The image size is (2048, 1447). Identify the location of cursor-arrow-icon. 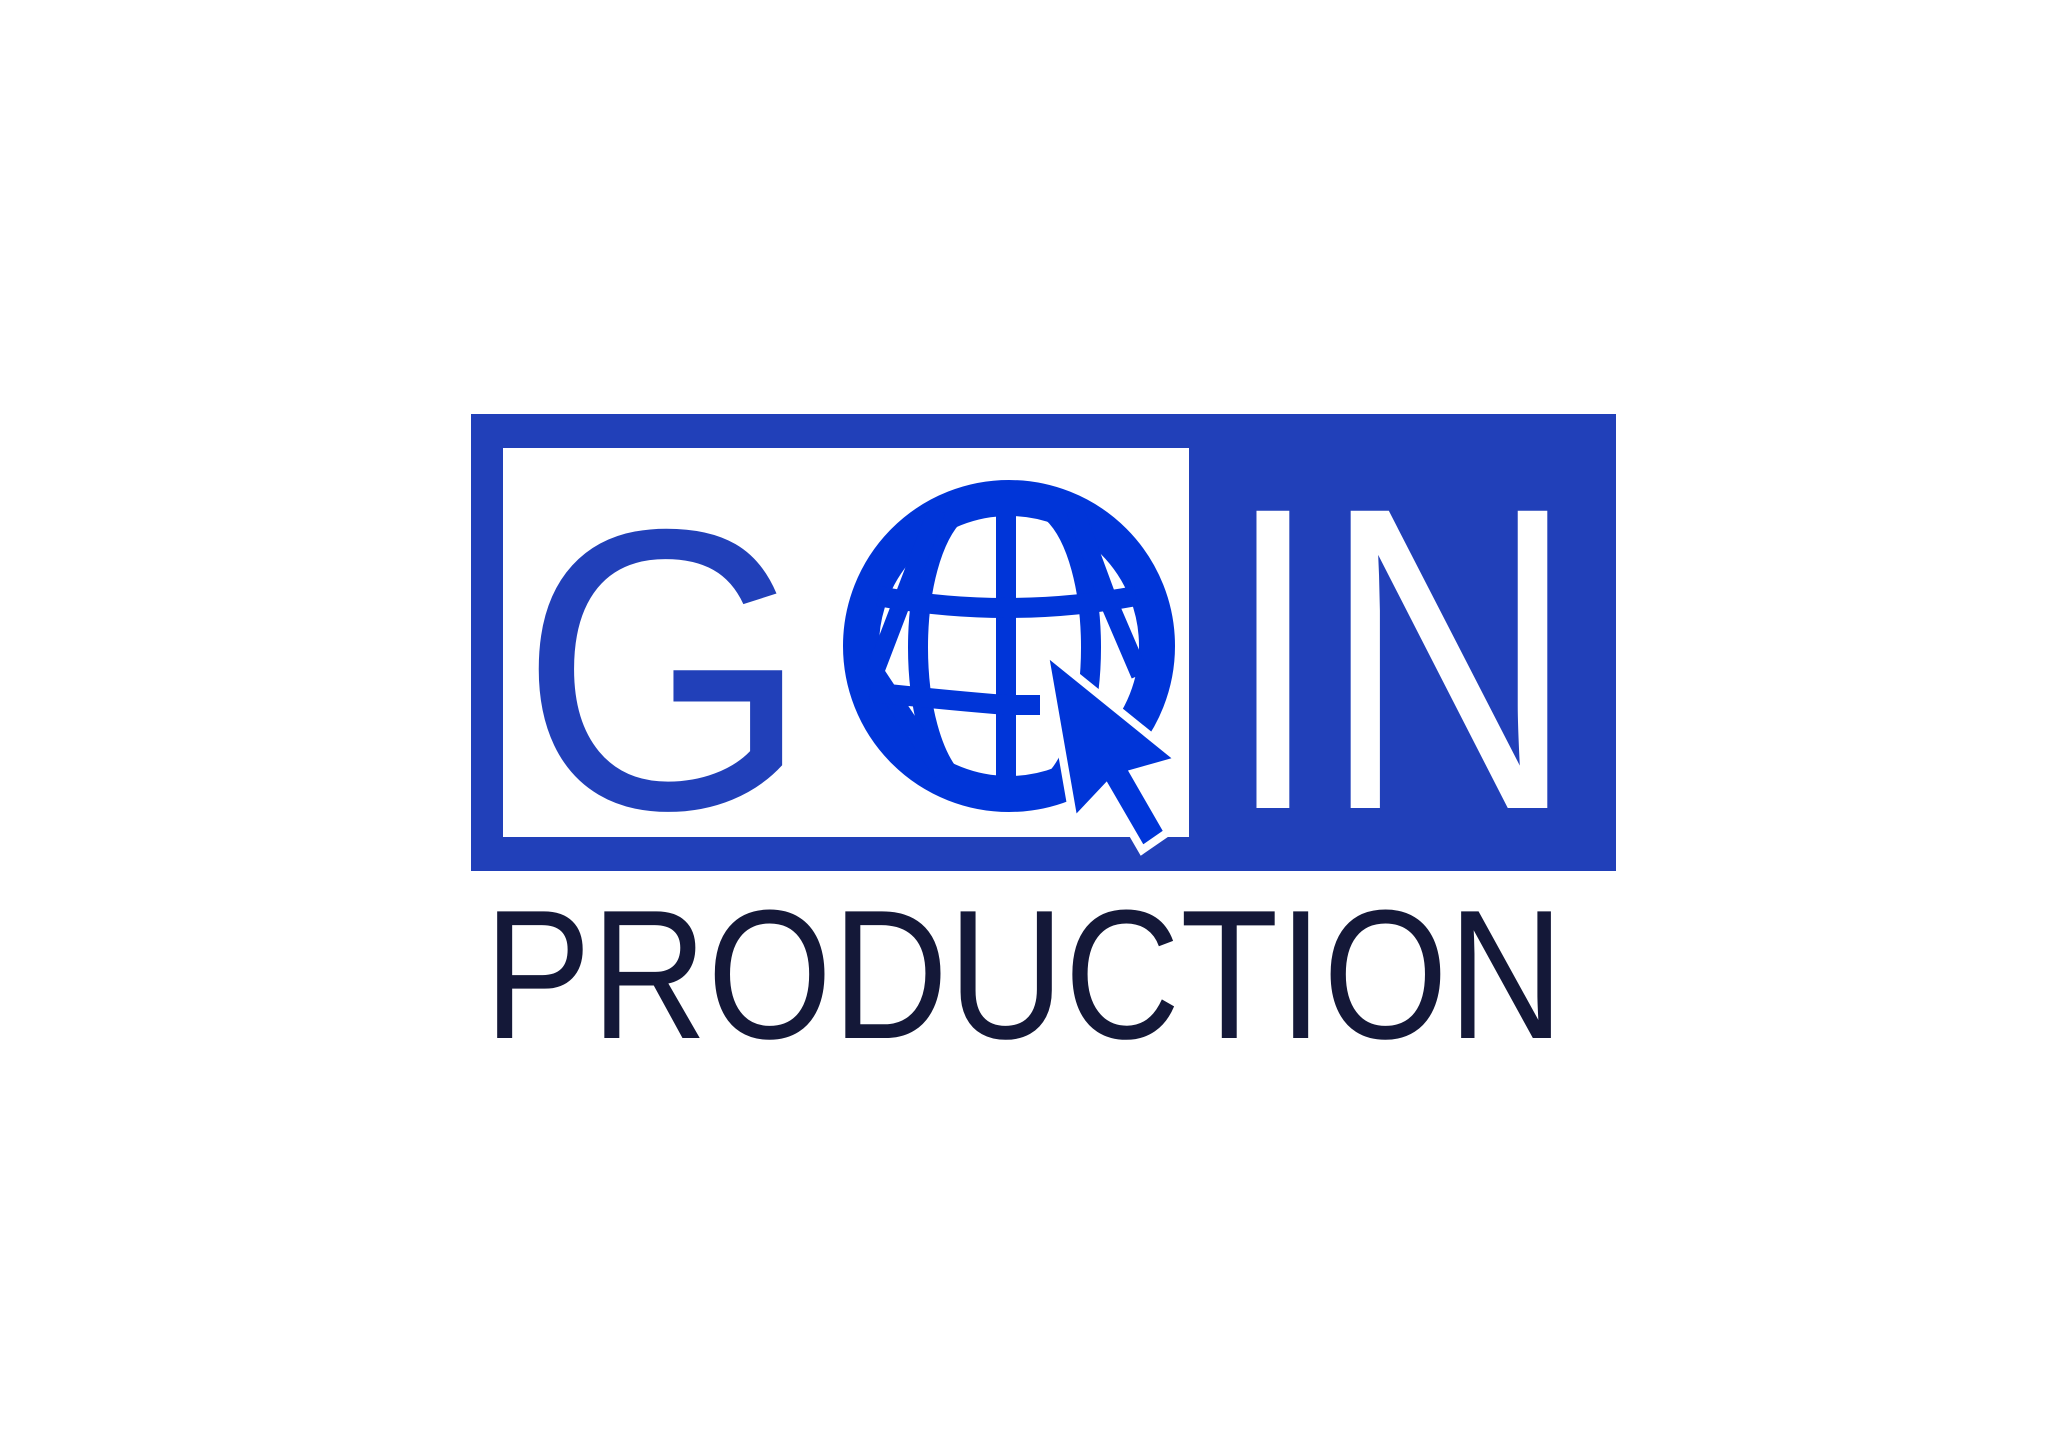
(1113, 748).